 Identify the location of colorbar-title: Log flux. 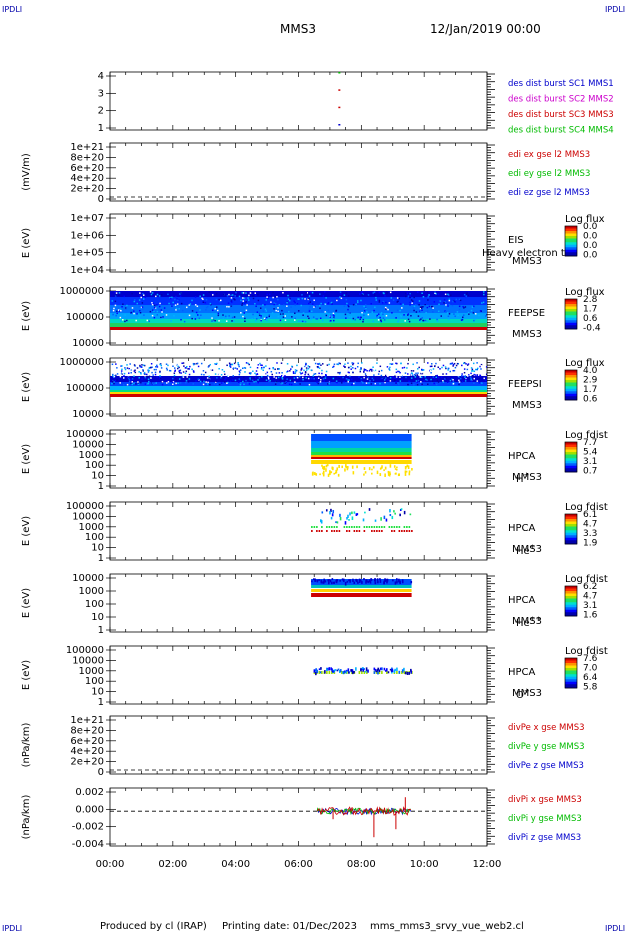
(585, 292).